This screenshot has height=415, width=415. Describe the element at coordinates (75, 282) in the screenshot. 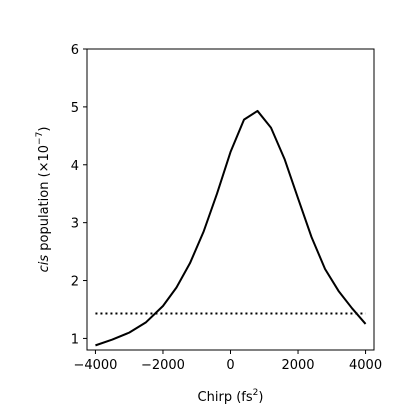

I see `y-tick-label: 2` at that location.